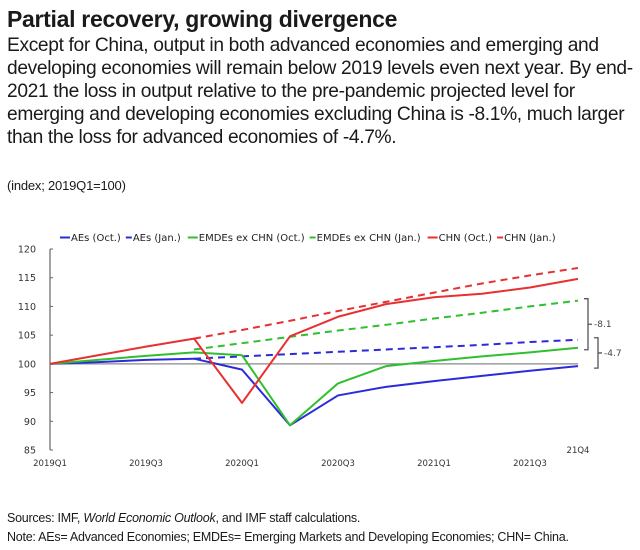 Image resolution: width=640 pixels, height=550 pixels. I want to click on y-axis: 85 90 95 100 105 110 115 120, so click(35, 351).